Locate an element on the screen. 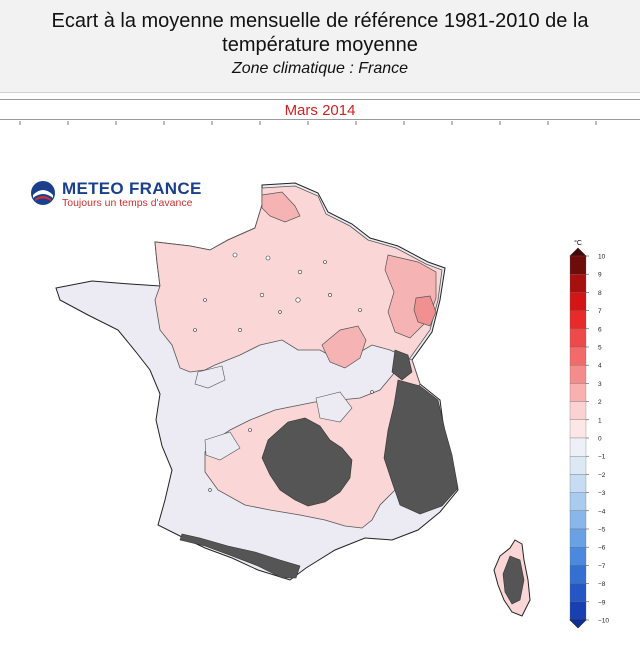 The image size is (640, 654). warm-patch-center-east is located at coordinates (344, 347).